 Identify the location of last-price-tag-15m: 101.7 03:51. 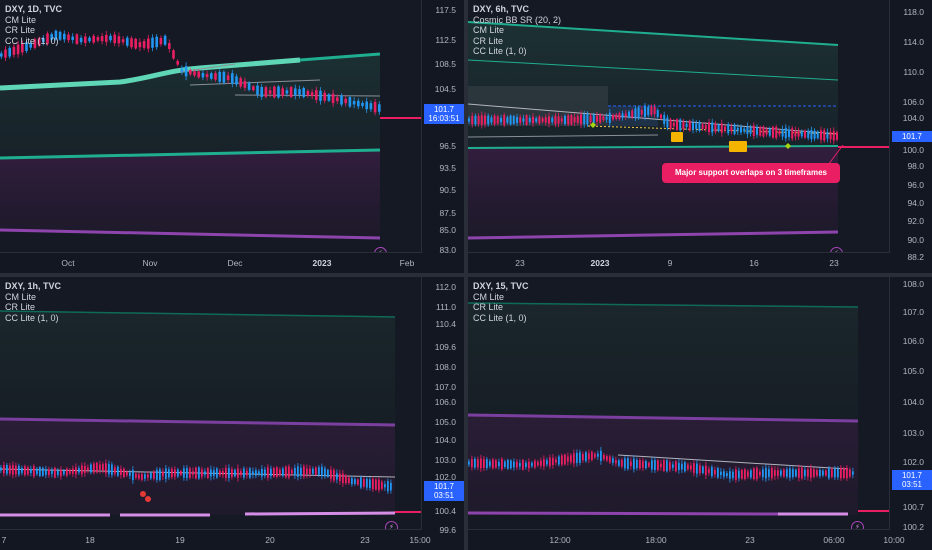
(912, 480).